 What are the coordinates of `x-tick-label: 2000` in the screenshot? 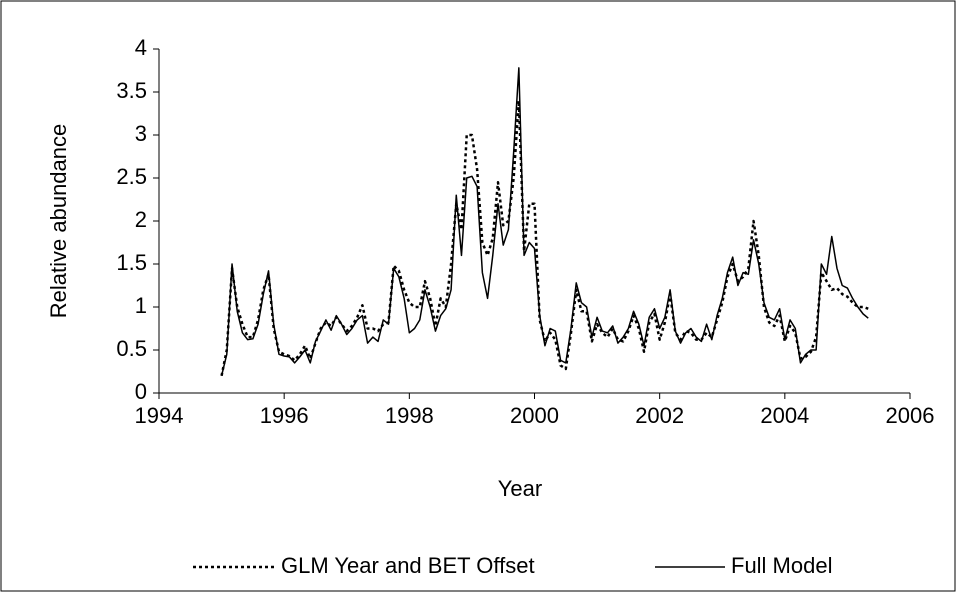 It's located at (534, 415).